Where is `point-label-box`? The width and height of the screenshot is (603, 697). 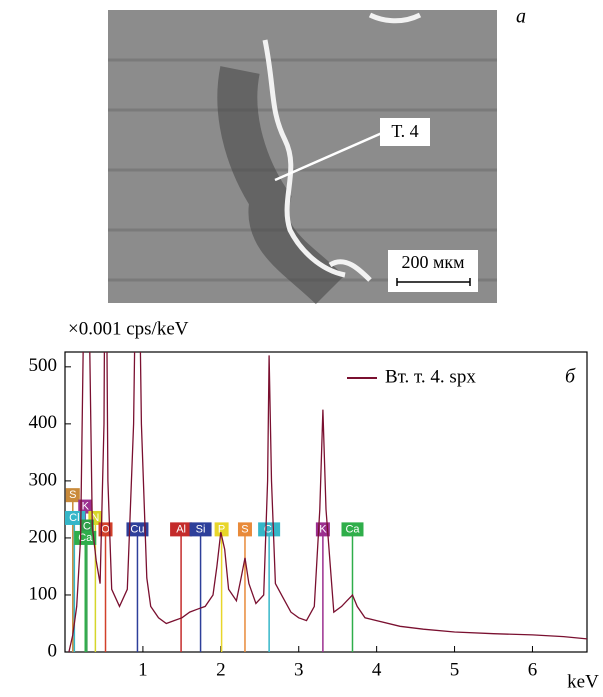 point-label-box is located at coordinates (405, 132).